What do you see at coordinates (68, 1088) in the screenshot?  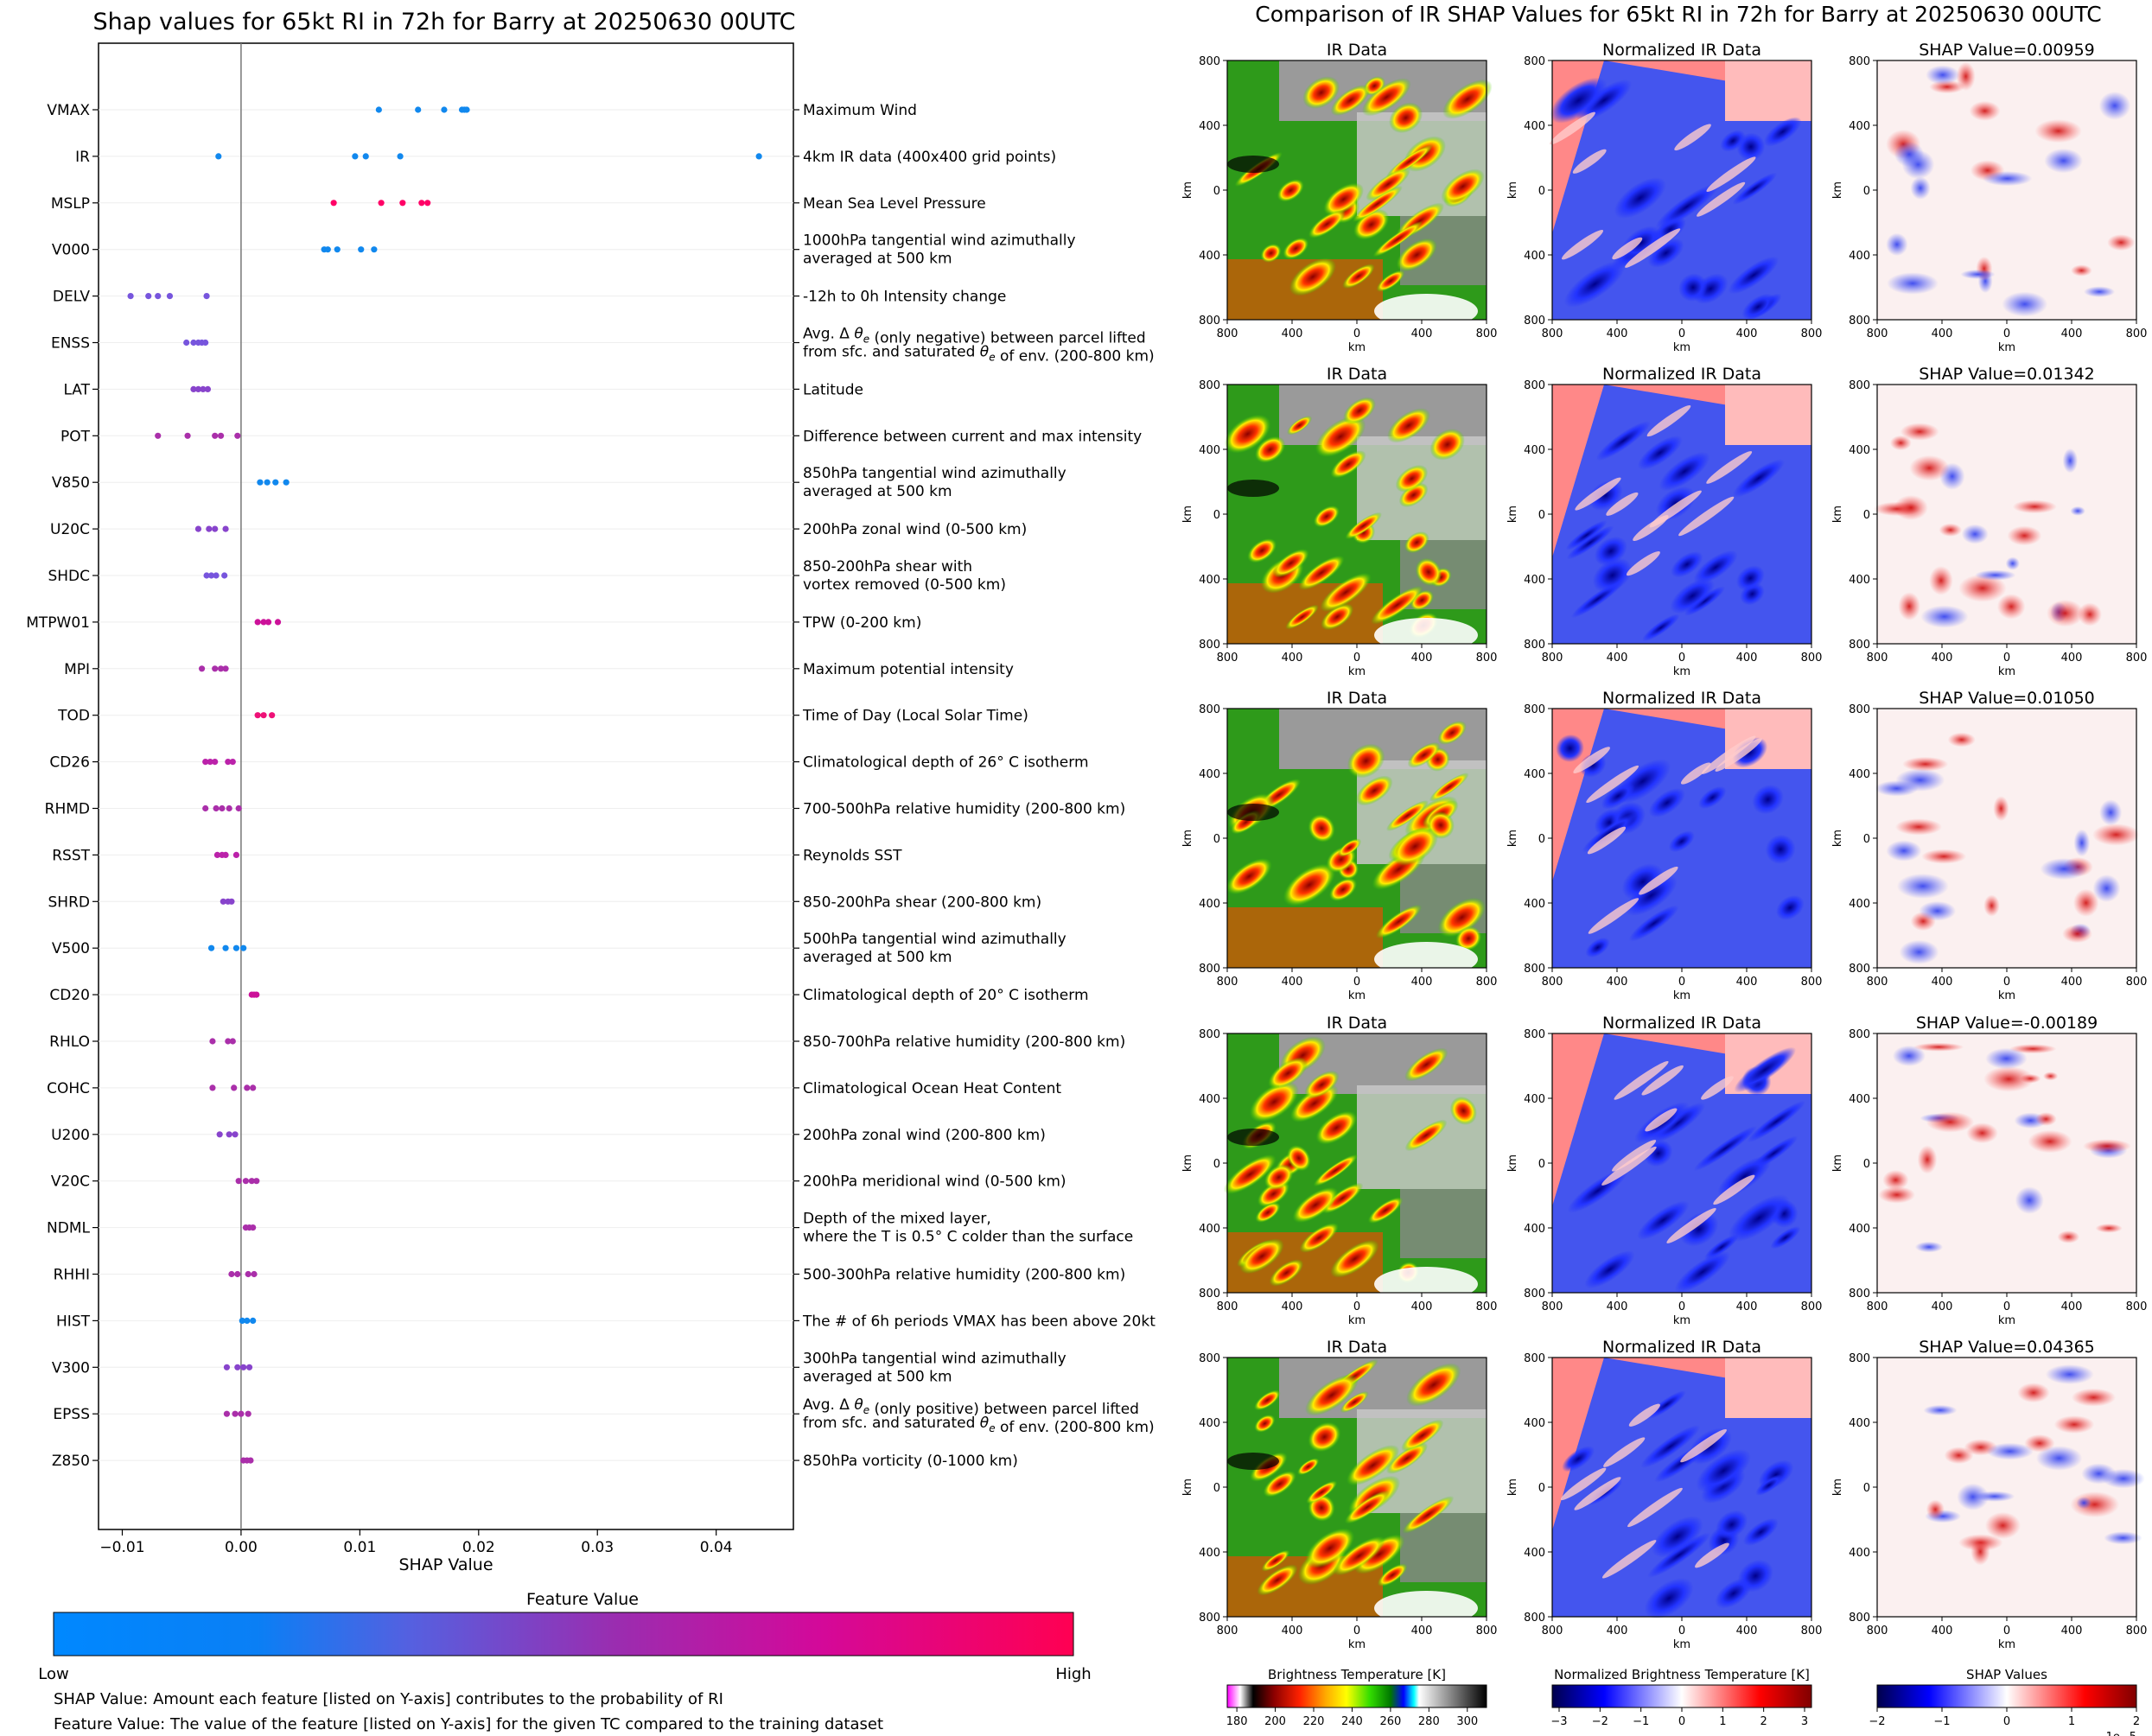 I see `feature-label: COHC` at bounding box center [68, 1088].